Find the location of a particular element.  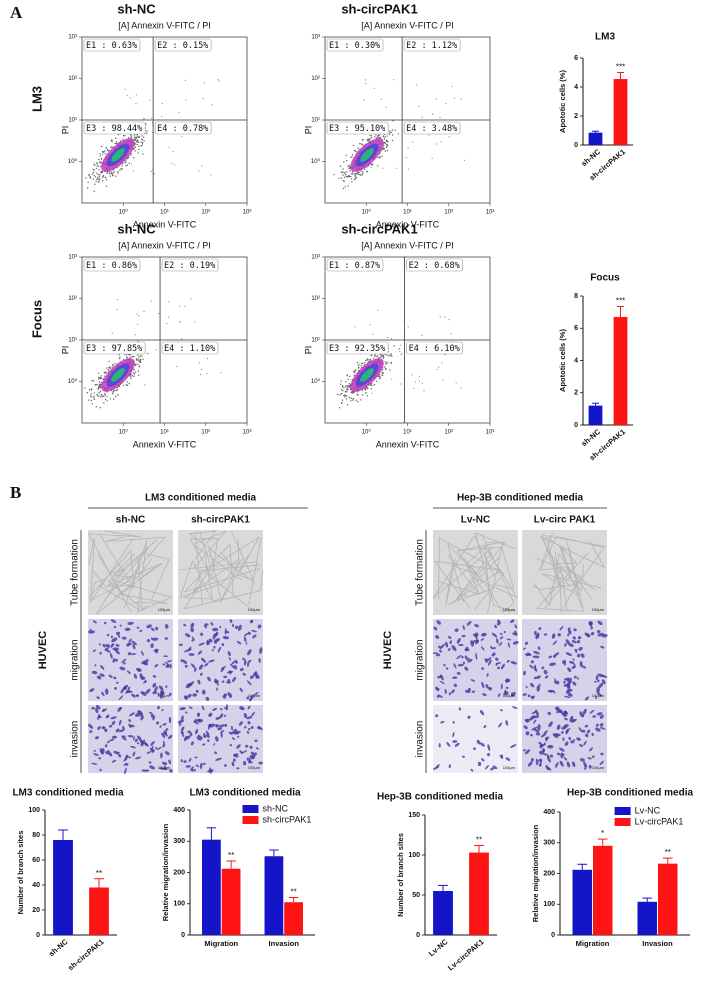

quadrant-box is located at coordinates (432, 128).